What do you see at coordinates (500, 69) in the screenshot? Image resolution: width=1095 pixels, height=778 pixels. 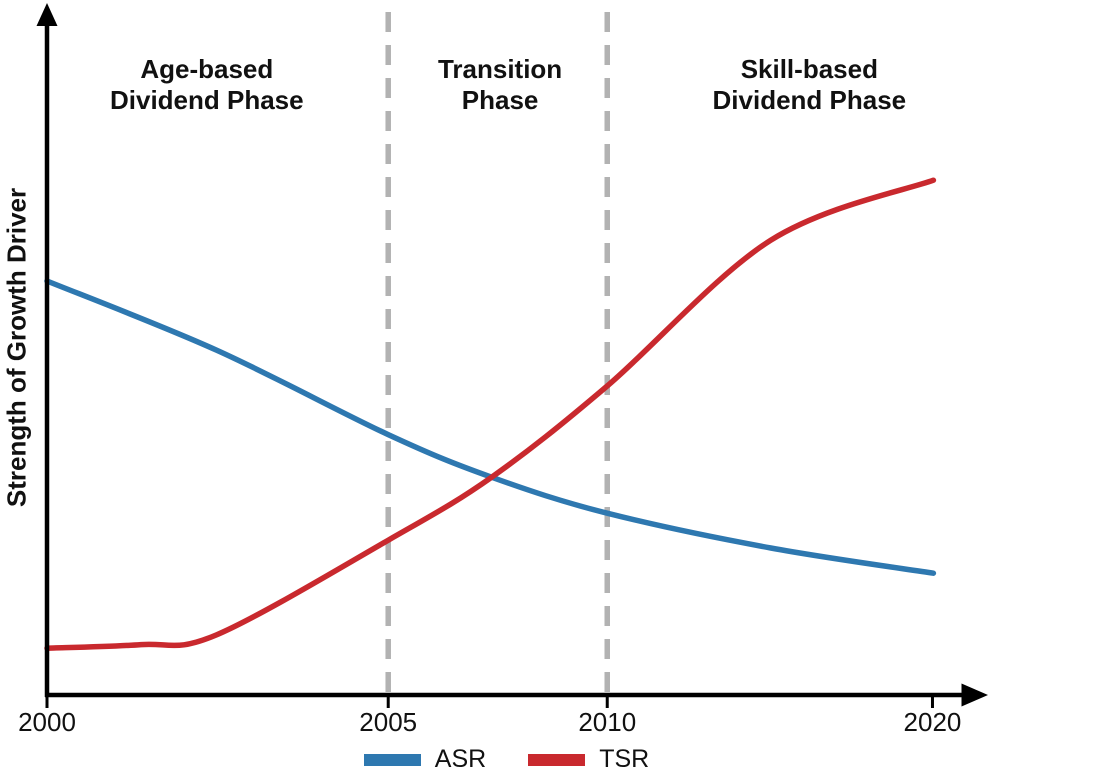 I see `phase-label-line: Transition` at bounding box center [500, 69].